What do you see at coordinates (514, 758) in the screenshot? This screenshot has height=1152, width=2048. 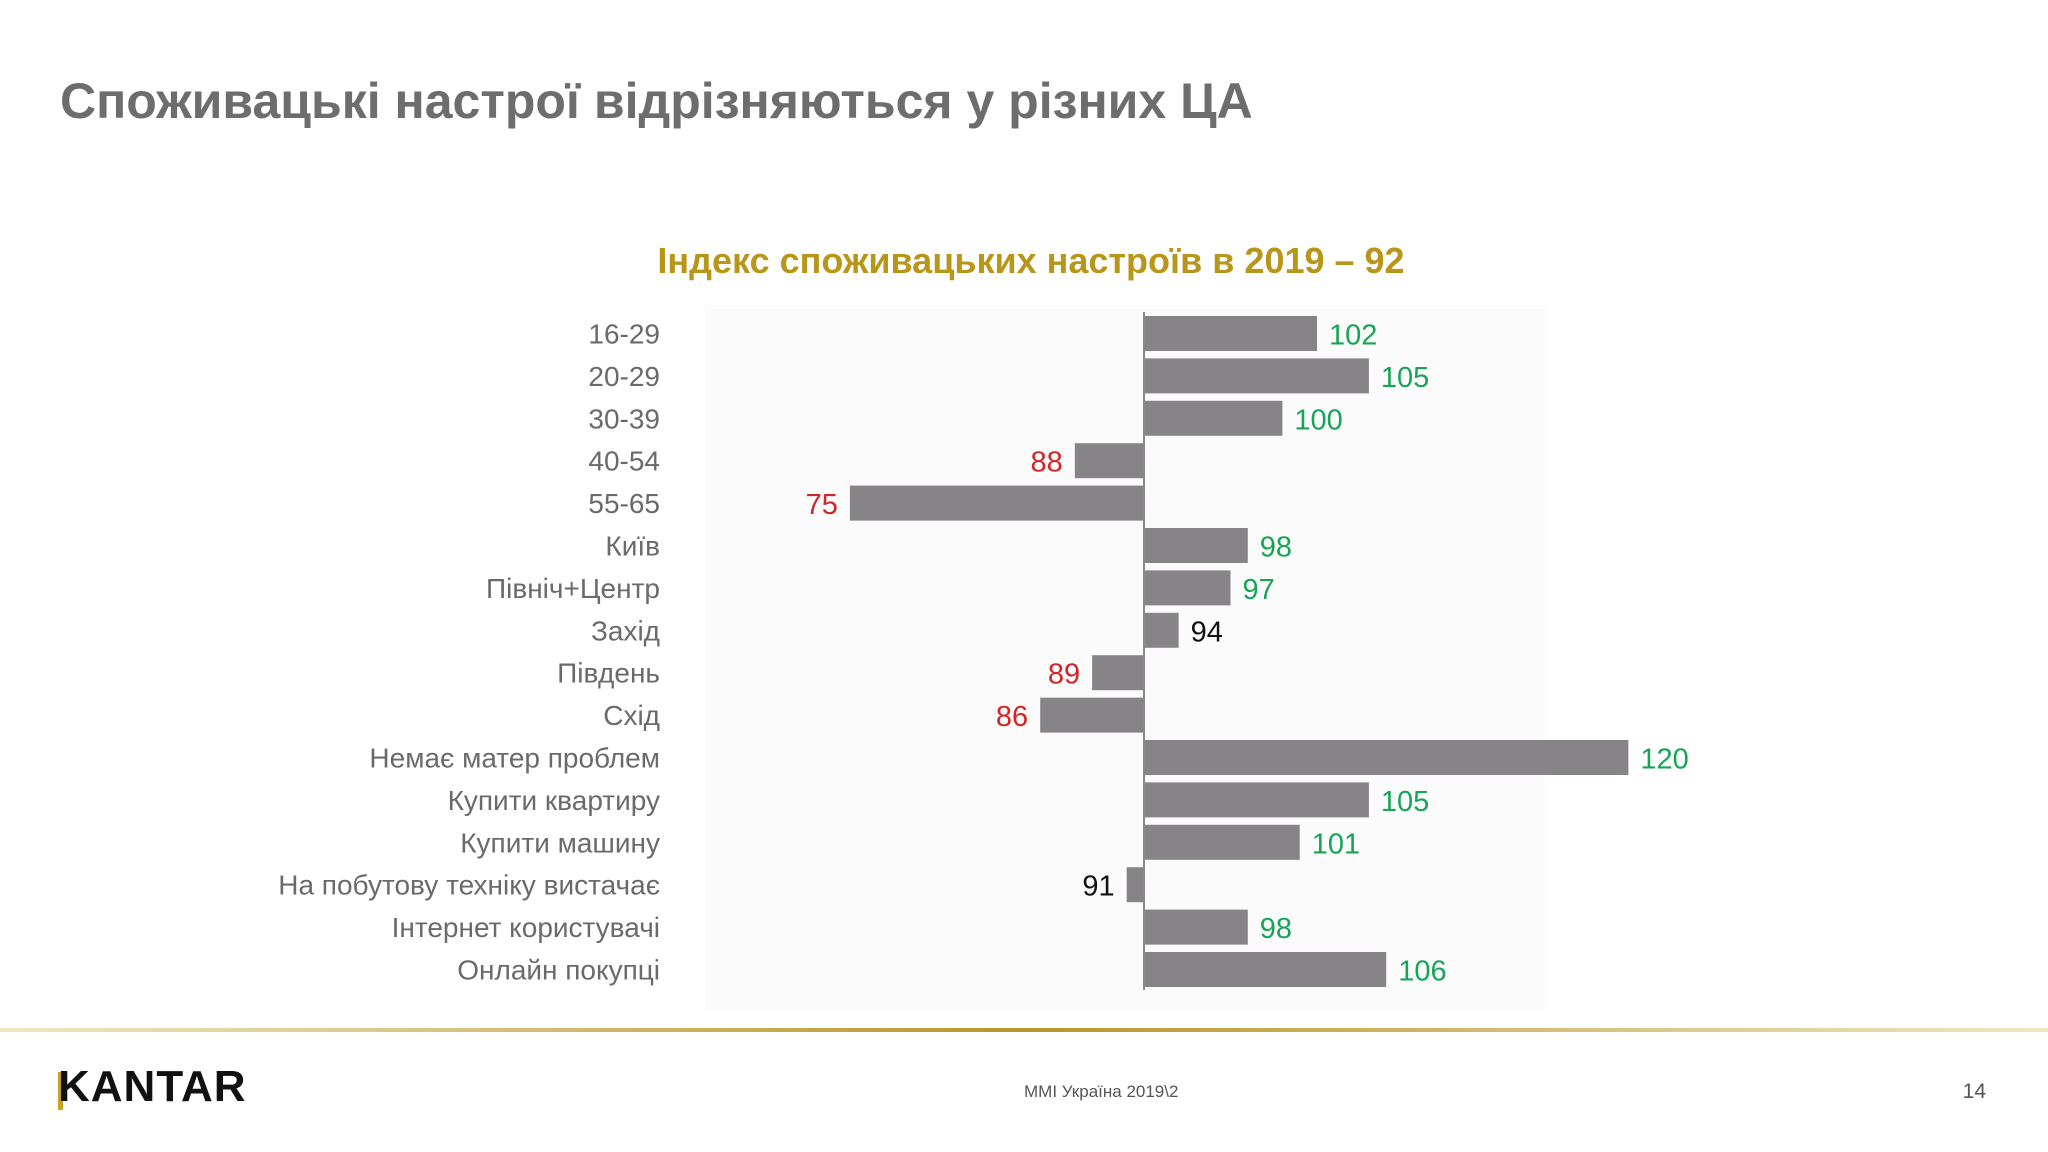 I see `category-label: Немає матер проблем` at bounding box center [514, 758].